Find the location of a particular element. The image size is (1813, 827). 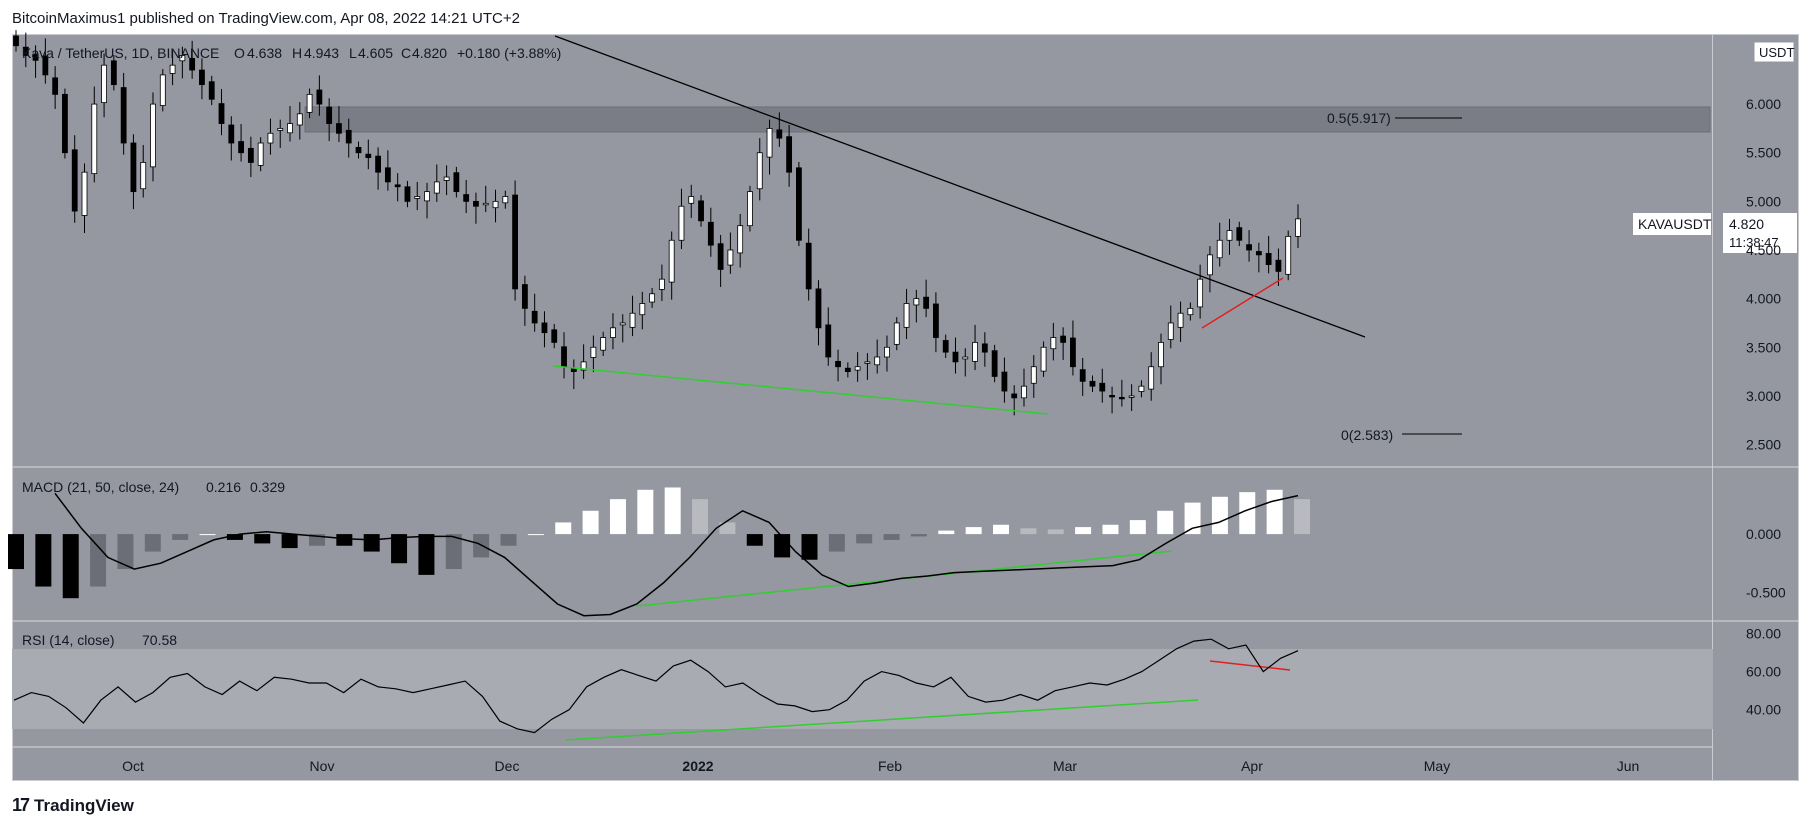

rsi-green-divergence-line is located at coordinates (881, 720).